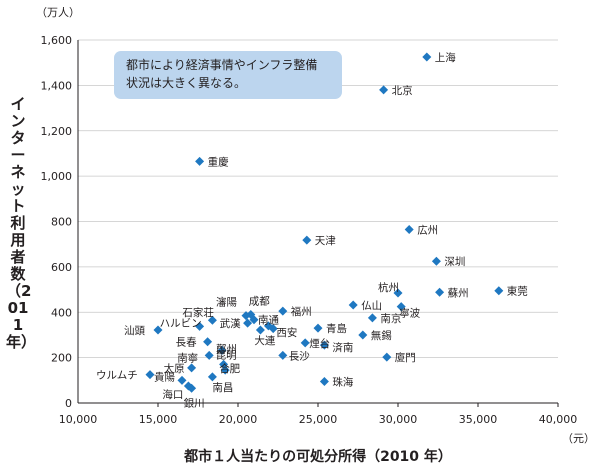 The height and width of the screenshot is (473, 600). Describe the element at coordinates (286, 332) in the screenshot. I see `point-label: 西安` at that location.